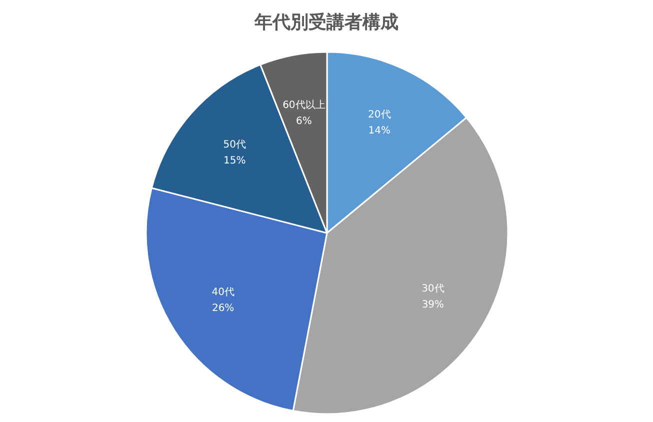 The height and width of the screenshot is (422, 653). I want to click on data-label: 14%, so click(379, 131).